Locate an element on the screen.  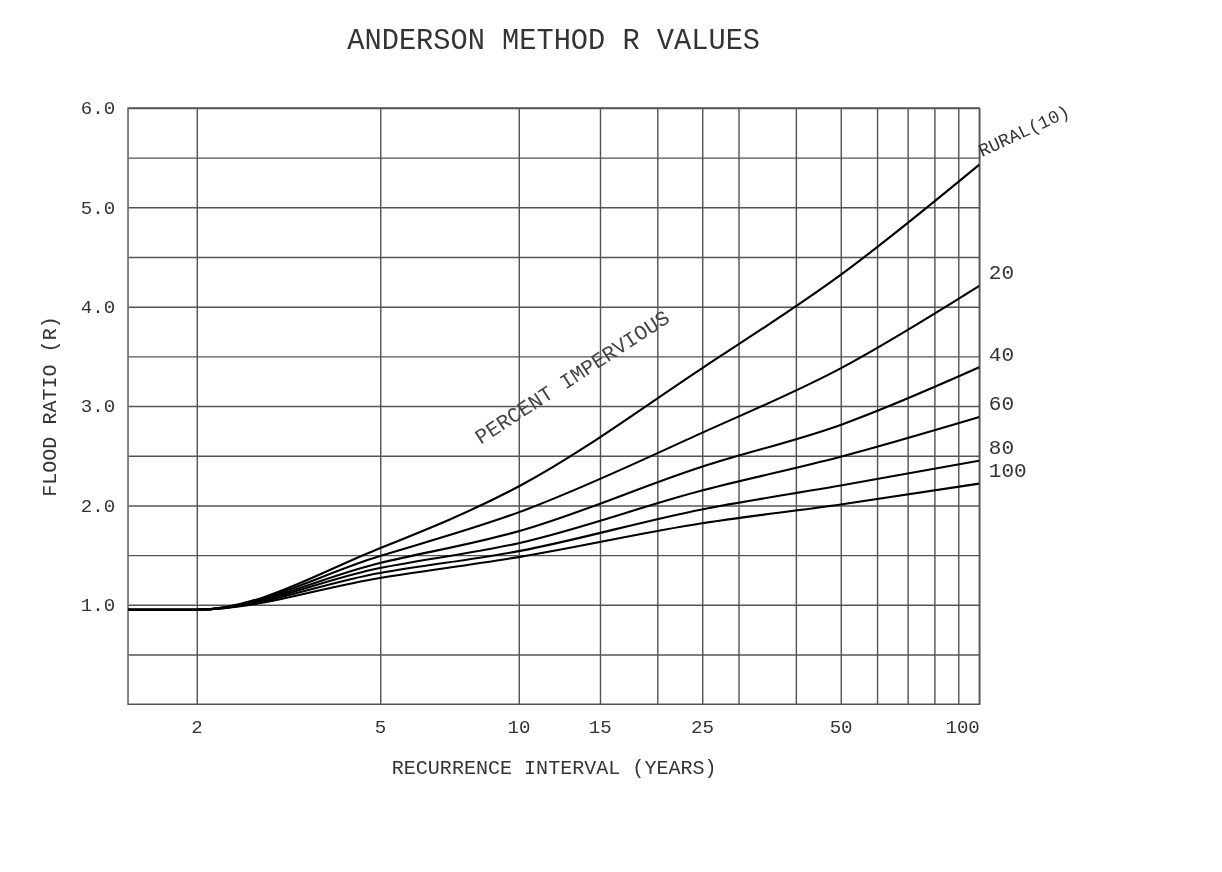
y-tick-label: 4.0 is located at coordinates (98, 307).